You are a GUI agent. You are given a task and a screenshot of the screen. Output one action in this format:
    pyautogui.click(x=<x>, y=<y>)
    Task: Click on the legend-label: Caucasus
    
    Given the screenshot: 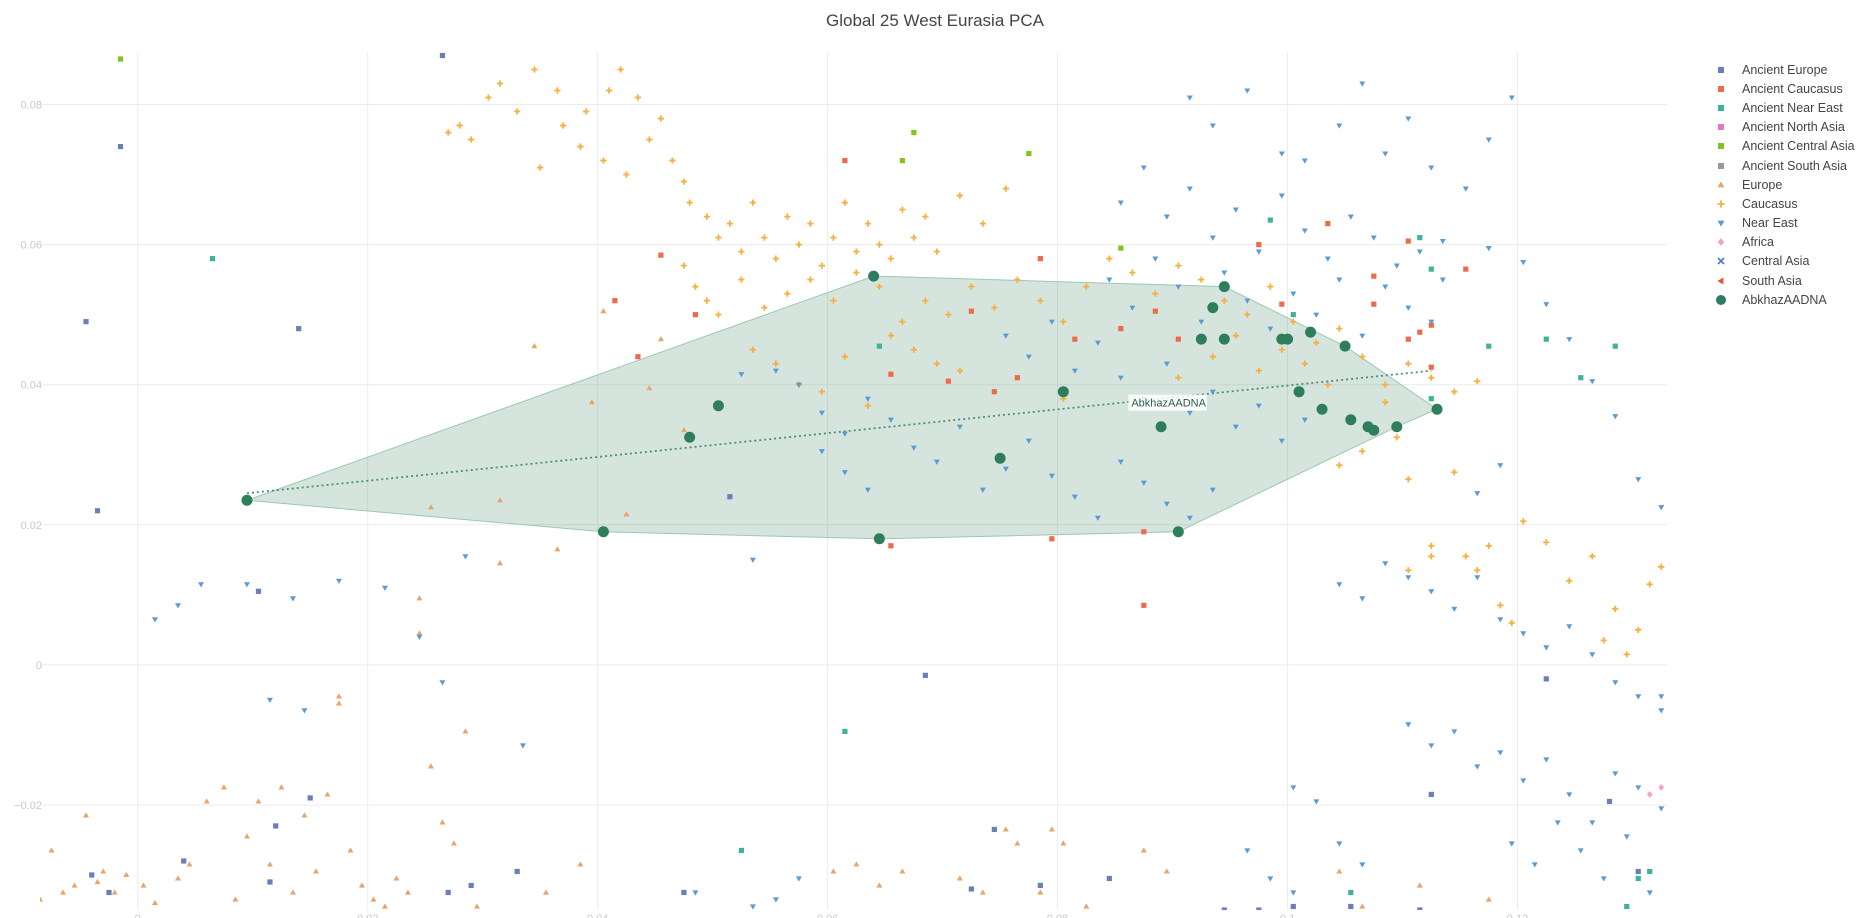 What is the action you would take?
    pyautogui.click(x=1770, y=203)
    